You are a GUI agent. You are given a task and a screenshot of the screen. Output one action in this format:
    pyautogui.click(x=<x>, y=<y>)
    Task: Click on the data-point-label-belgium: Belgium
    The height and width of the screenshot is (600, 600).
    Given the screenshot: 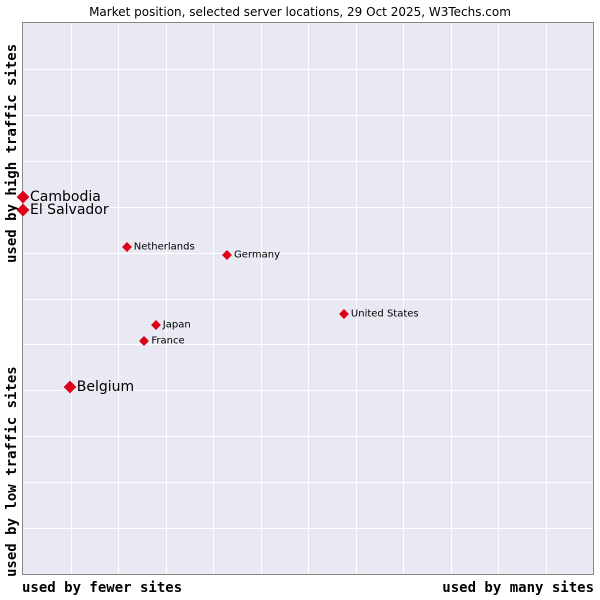 What is the action you would take?
    pyautogui.click(x=105, y=386)
    